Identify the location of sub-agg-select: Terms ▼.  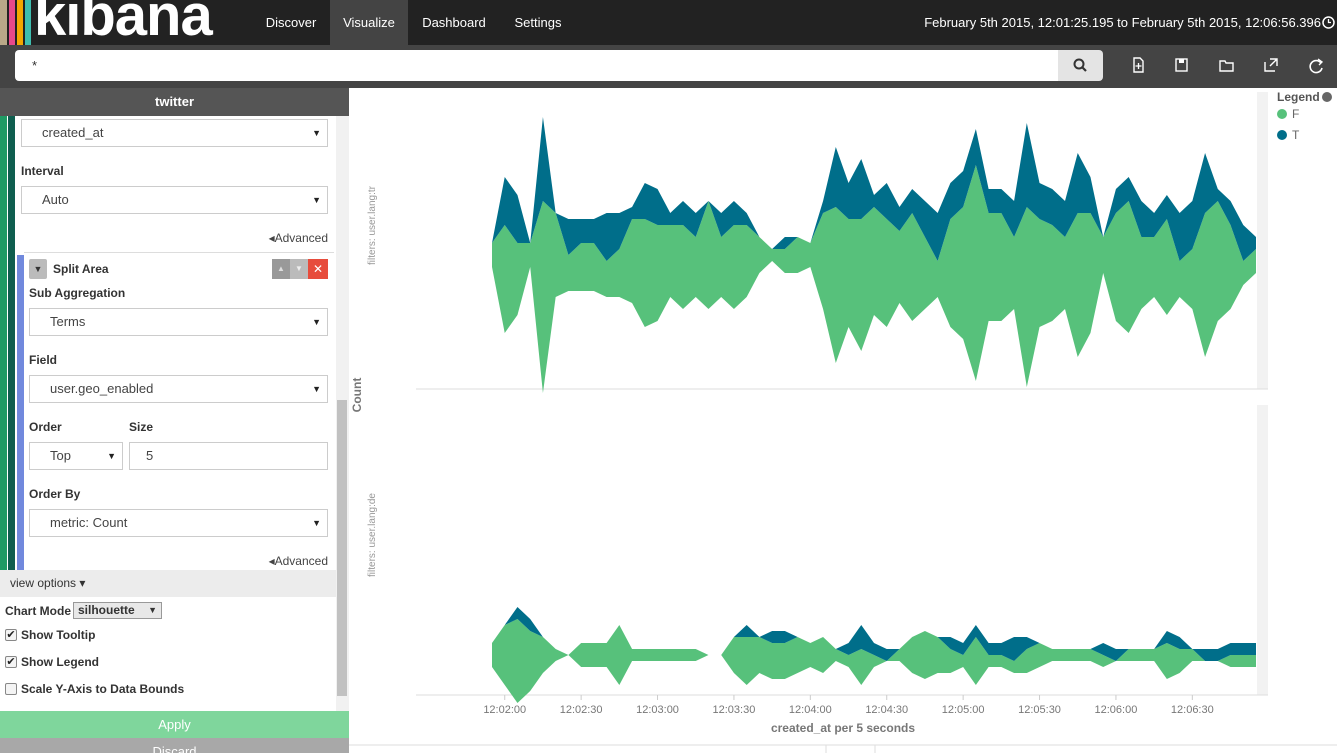
(178, 322).